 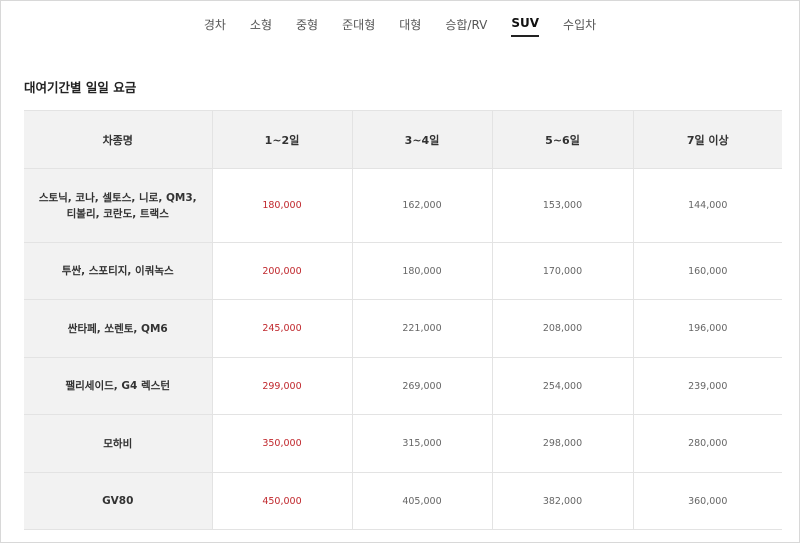 I want to click on tab-midsize: 중형, so click(x=307, y=25).